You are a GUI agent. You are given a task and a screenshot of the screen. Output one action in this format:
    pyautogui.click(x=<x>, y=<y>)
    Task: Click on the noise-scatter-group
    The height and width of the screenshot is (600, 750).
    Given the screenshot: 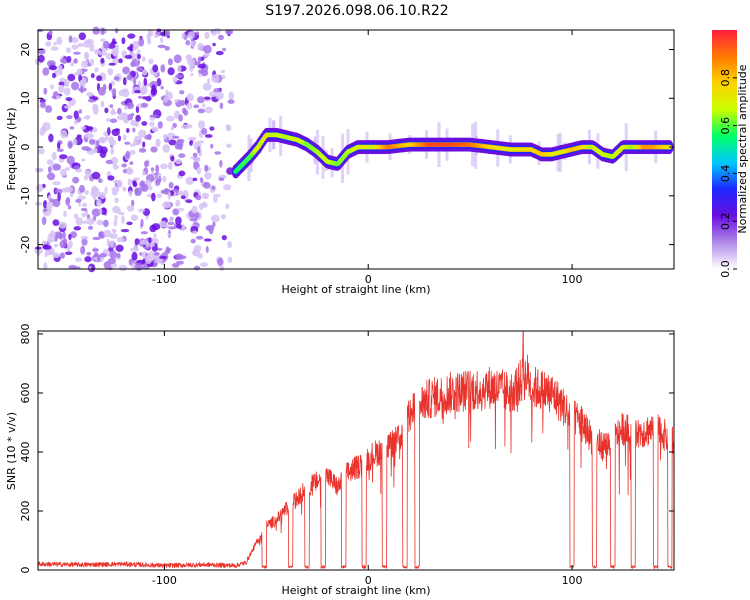 What is the action you would take?
    pyautogui.click(x=134, y=149)
    